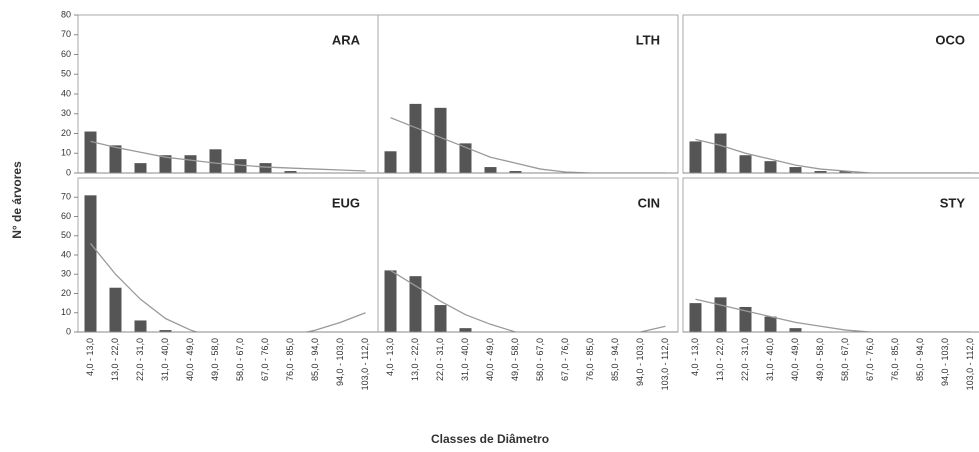  Describe the element at coordinates (66, 293) in the screenshot. I see `y-tick-label: 20` at that location.